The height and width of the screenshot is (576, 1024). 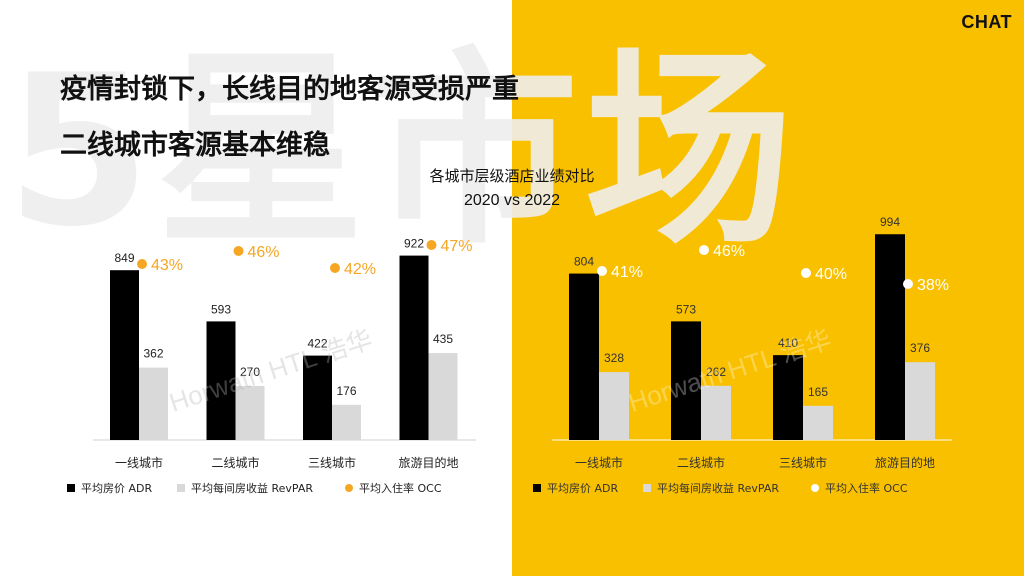 What do you see at coordinates (686, 309) in the screenshot?
I see `data-label-adr: 573` at bounding box center [686, 309].